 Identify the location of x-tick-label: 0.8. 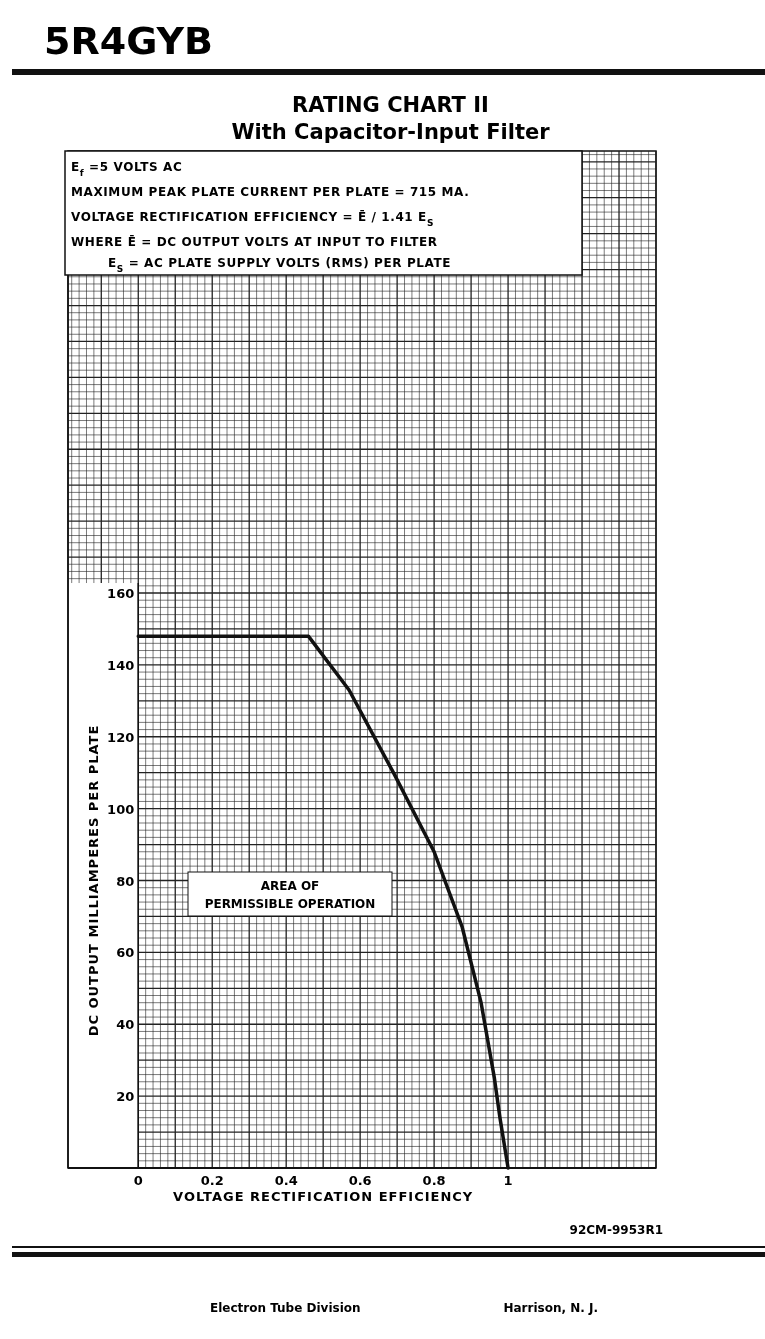
(434, 1180).